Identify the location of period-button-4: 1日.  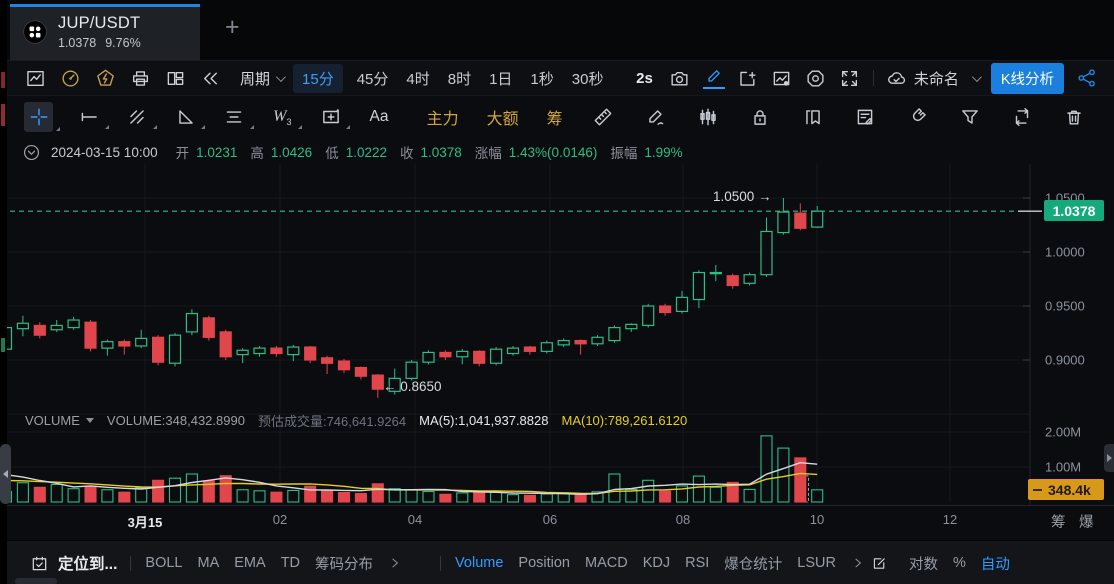
(501, 79).